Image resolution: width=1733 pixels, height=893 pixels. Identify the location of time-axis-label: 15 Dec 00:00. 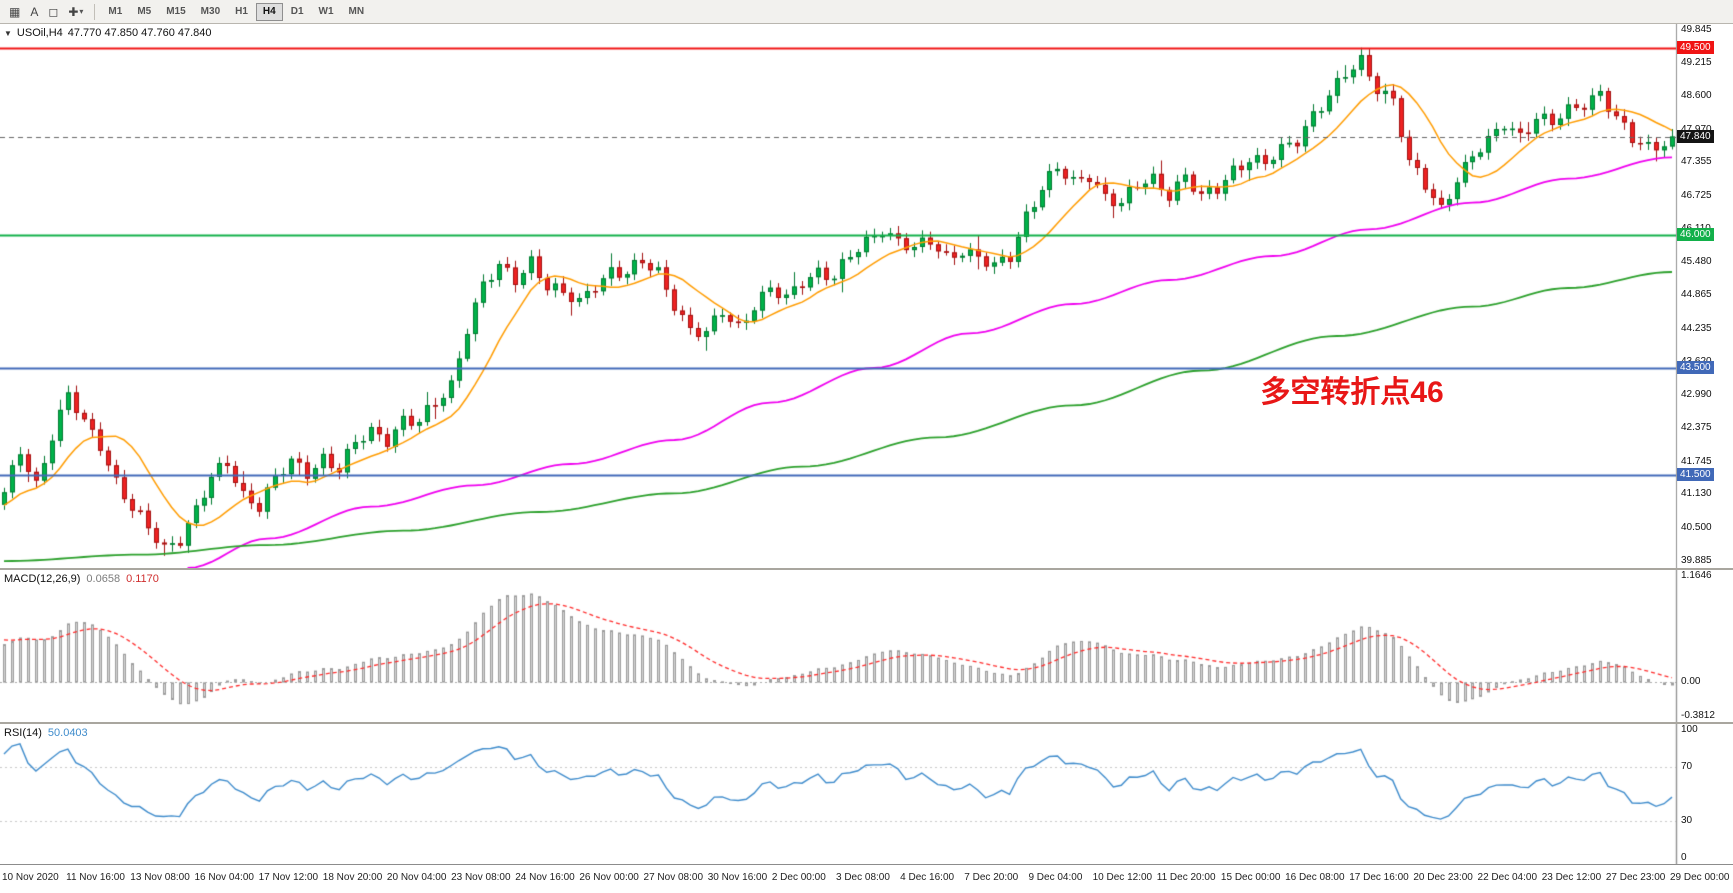
(1250, 877).